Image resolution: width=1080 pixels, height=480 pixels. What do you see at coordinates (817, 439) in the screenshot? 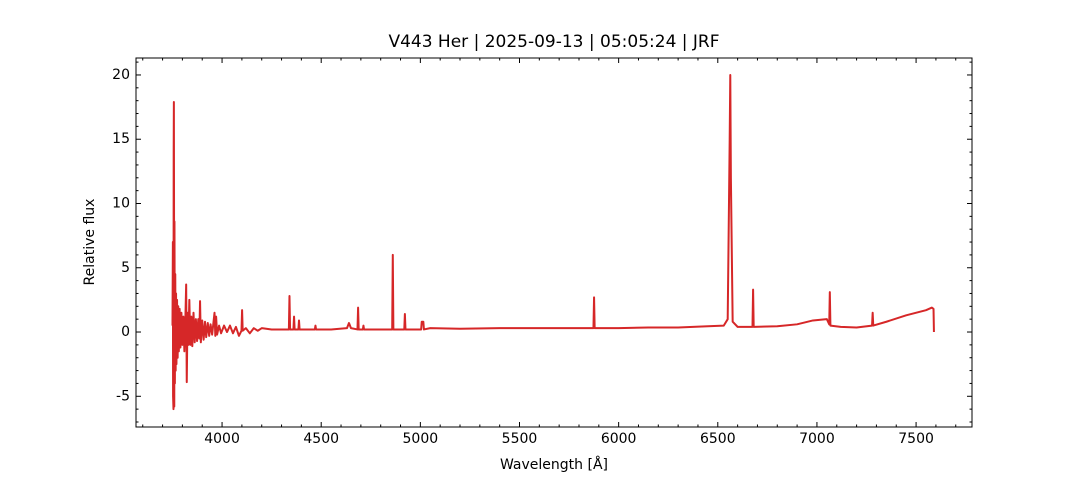
I see `x-tick-label: 7000` at bounding box center [817, 439].